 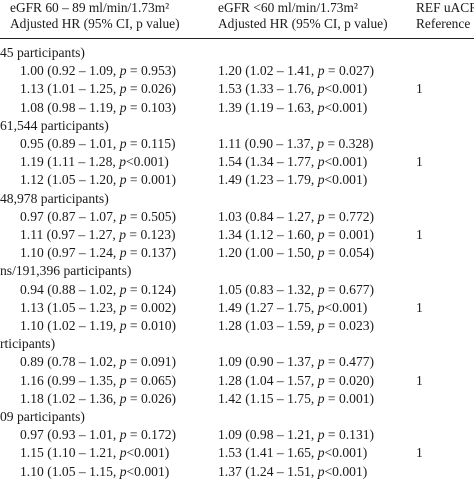 I want to click on table-cell-egfr-lt60: 1.28 (1.03 – 1.59, p = 0.023), so click(x=296, y=325).